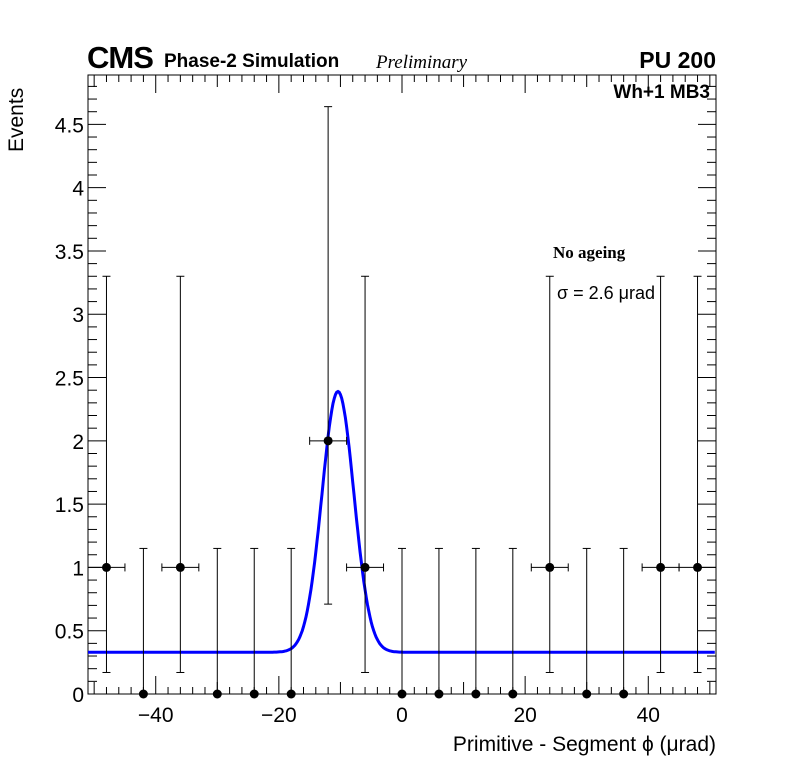  Describe the element at coordinates (69, 632) in the screenshot. I see `y-tick-label: 0.5` at that location.